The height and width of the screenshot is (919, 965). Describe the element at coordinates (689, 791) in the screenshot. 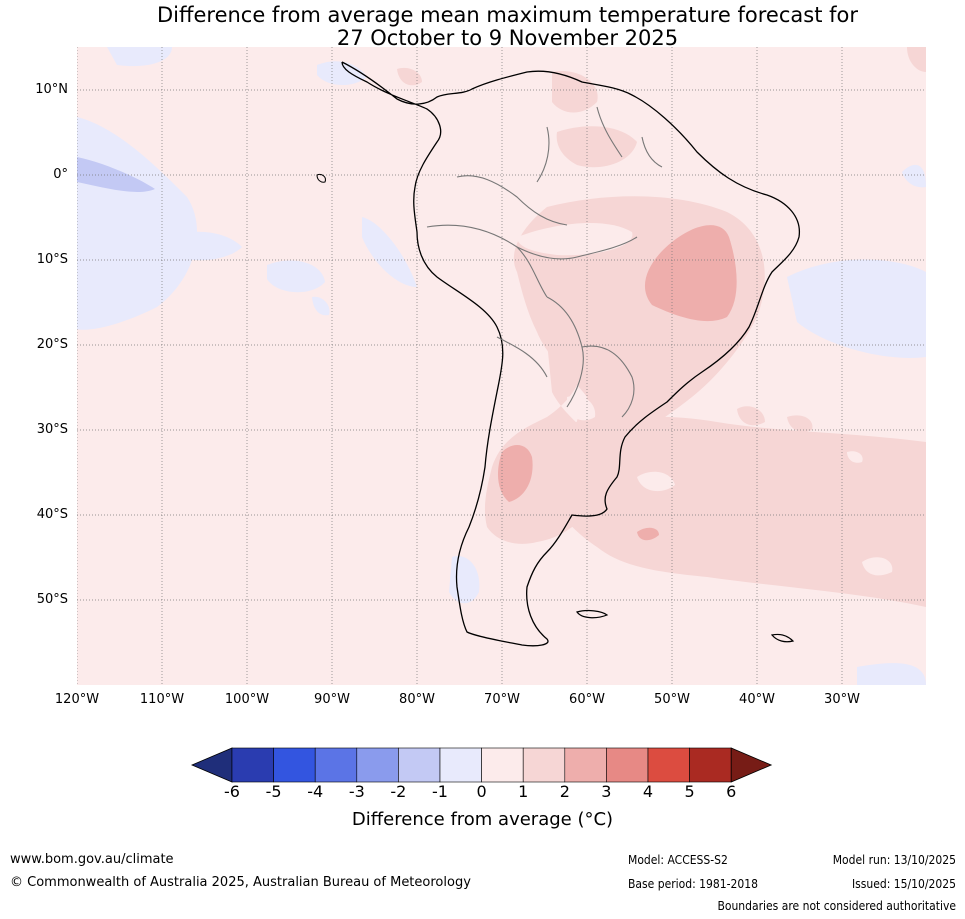

I see `colorbar-tick-label: 5` at that location.